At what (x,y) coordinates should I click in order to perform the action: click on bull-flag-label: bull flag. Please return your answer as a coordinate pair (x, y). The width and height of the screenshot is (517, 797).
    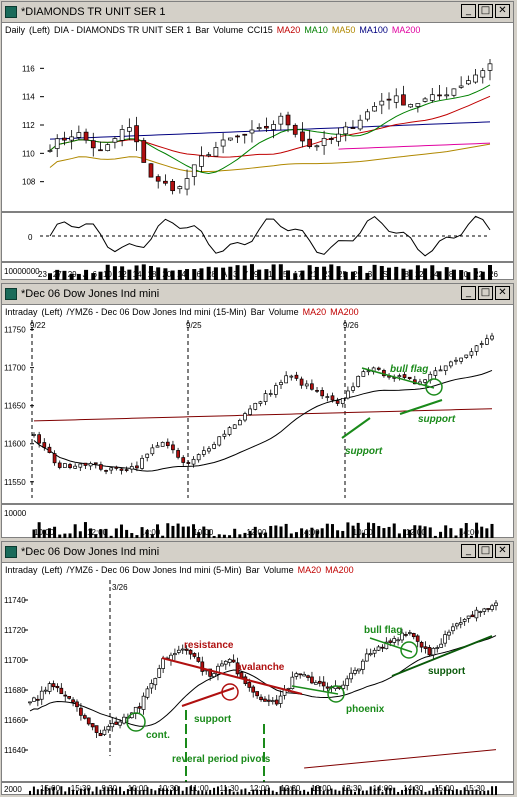
    Looking at the image, I should click on (409, 369).